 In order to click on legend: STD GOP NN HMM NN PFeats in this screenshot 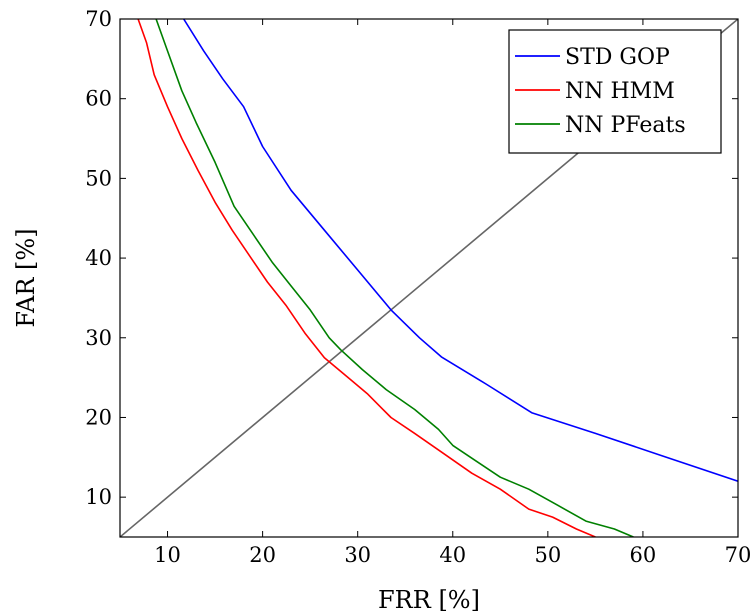, I will do `click(615, 91)`.